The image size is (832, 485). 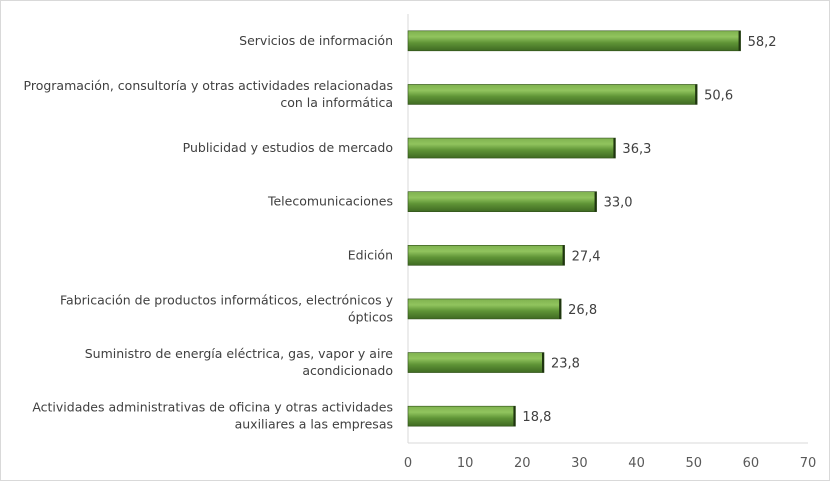 I want to click on x-tick-label: 0, so click(x=408, y=463).